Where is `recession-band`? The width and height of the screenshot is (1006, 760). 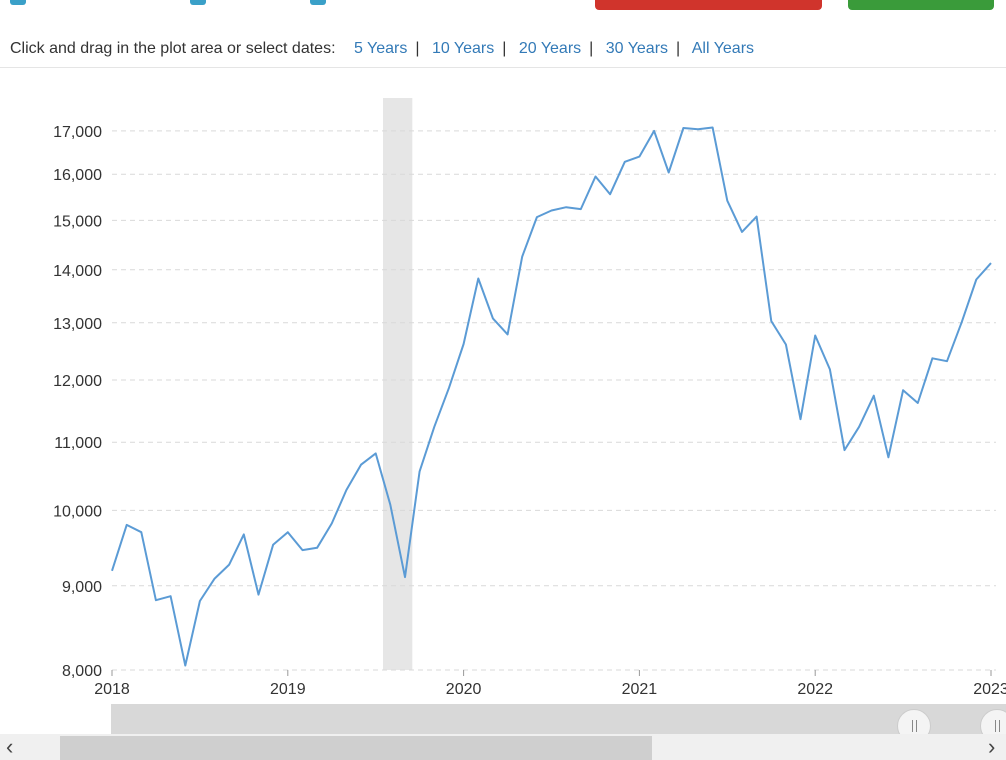 recession-band is located at coordinates (398, 384).